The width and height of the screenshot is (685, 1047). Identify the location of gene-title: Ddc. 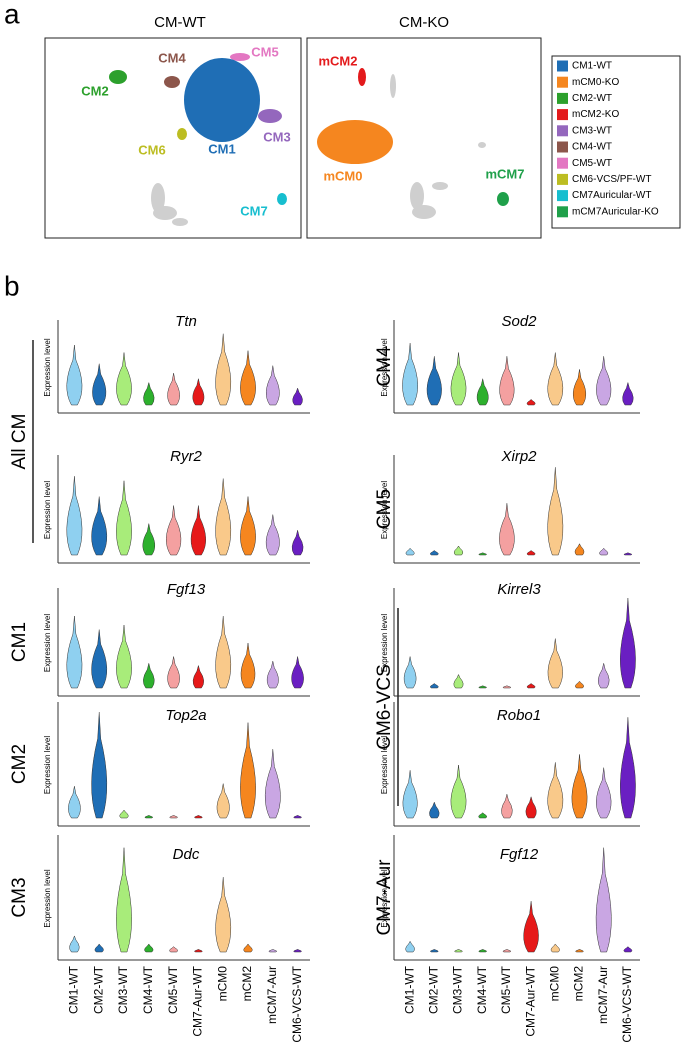
(186, 854).